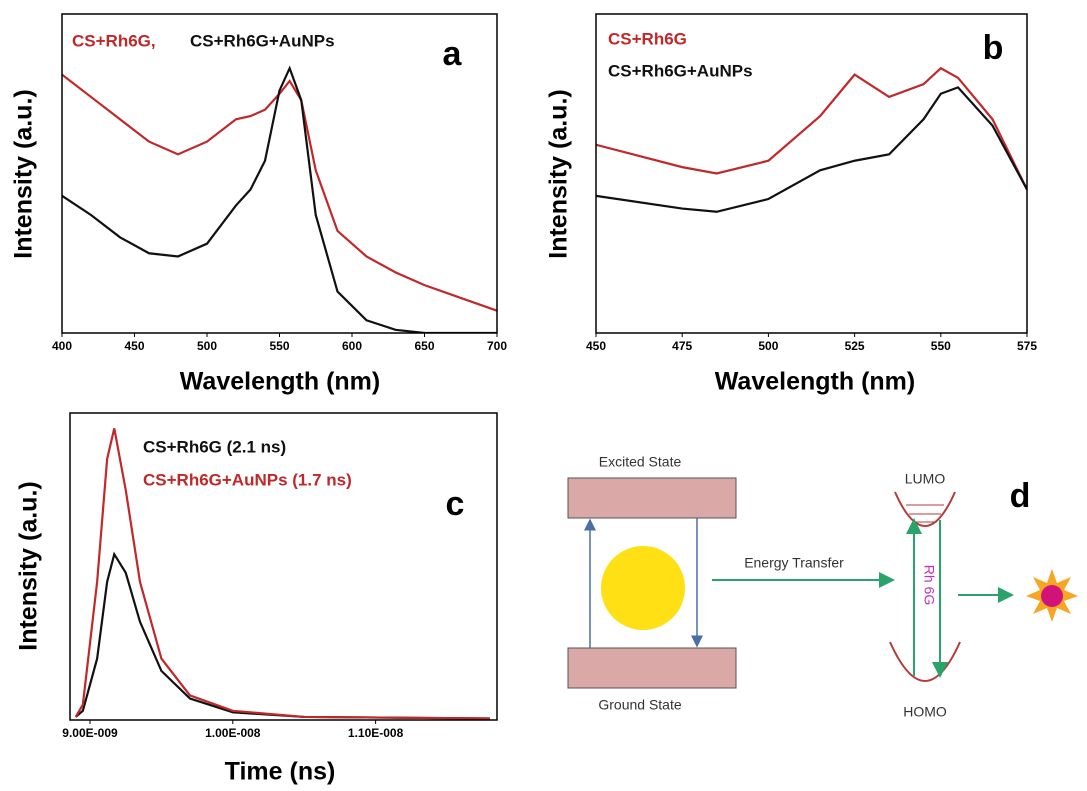 The height and width of the screenshot is (791, 1087). What do you see at coordinates (682, 346) in the screenshot?
I see `x-tick-label: 475` at bounding box center [682, 346].